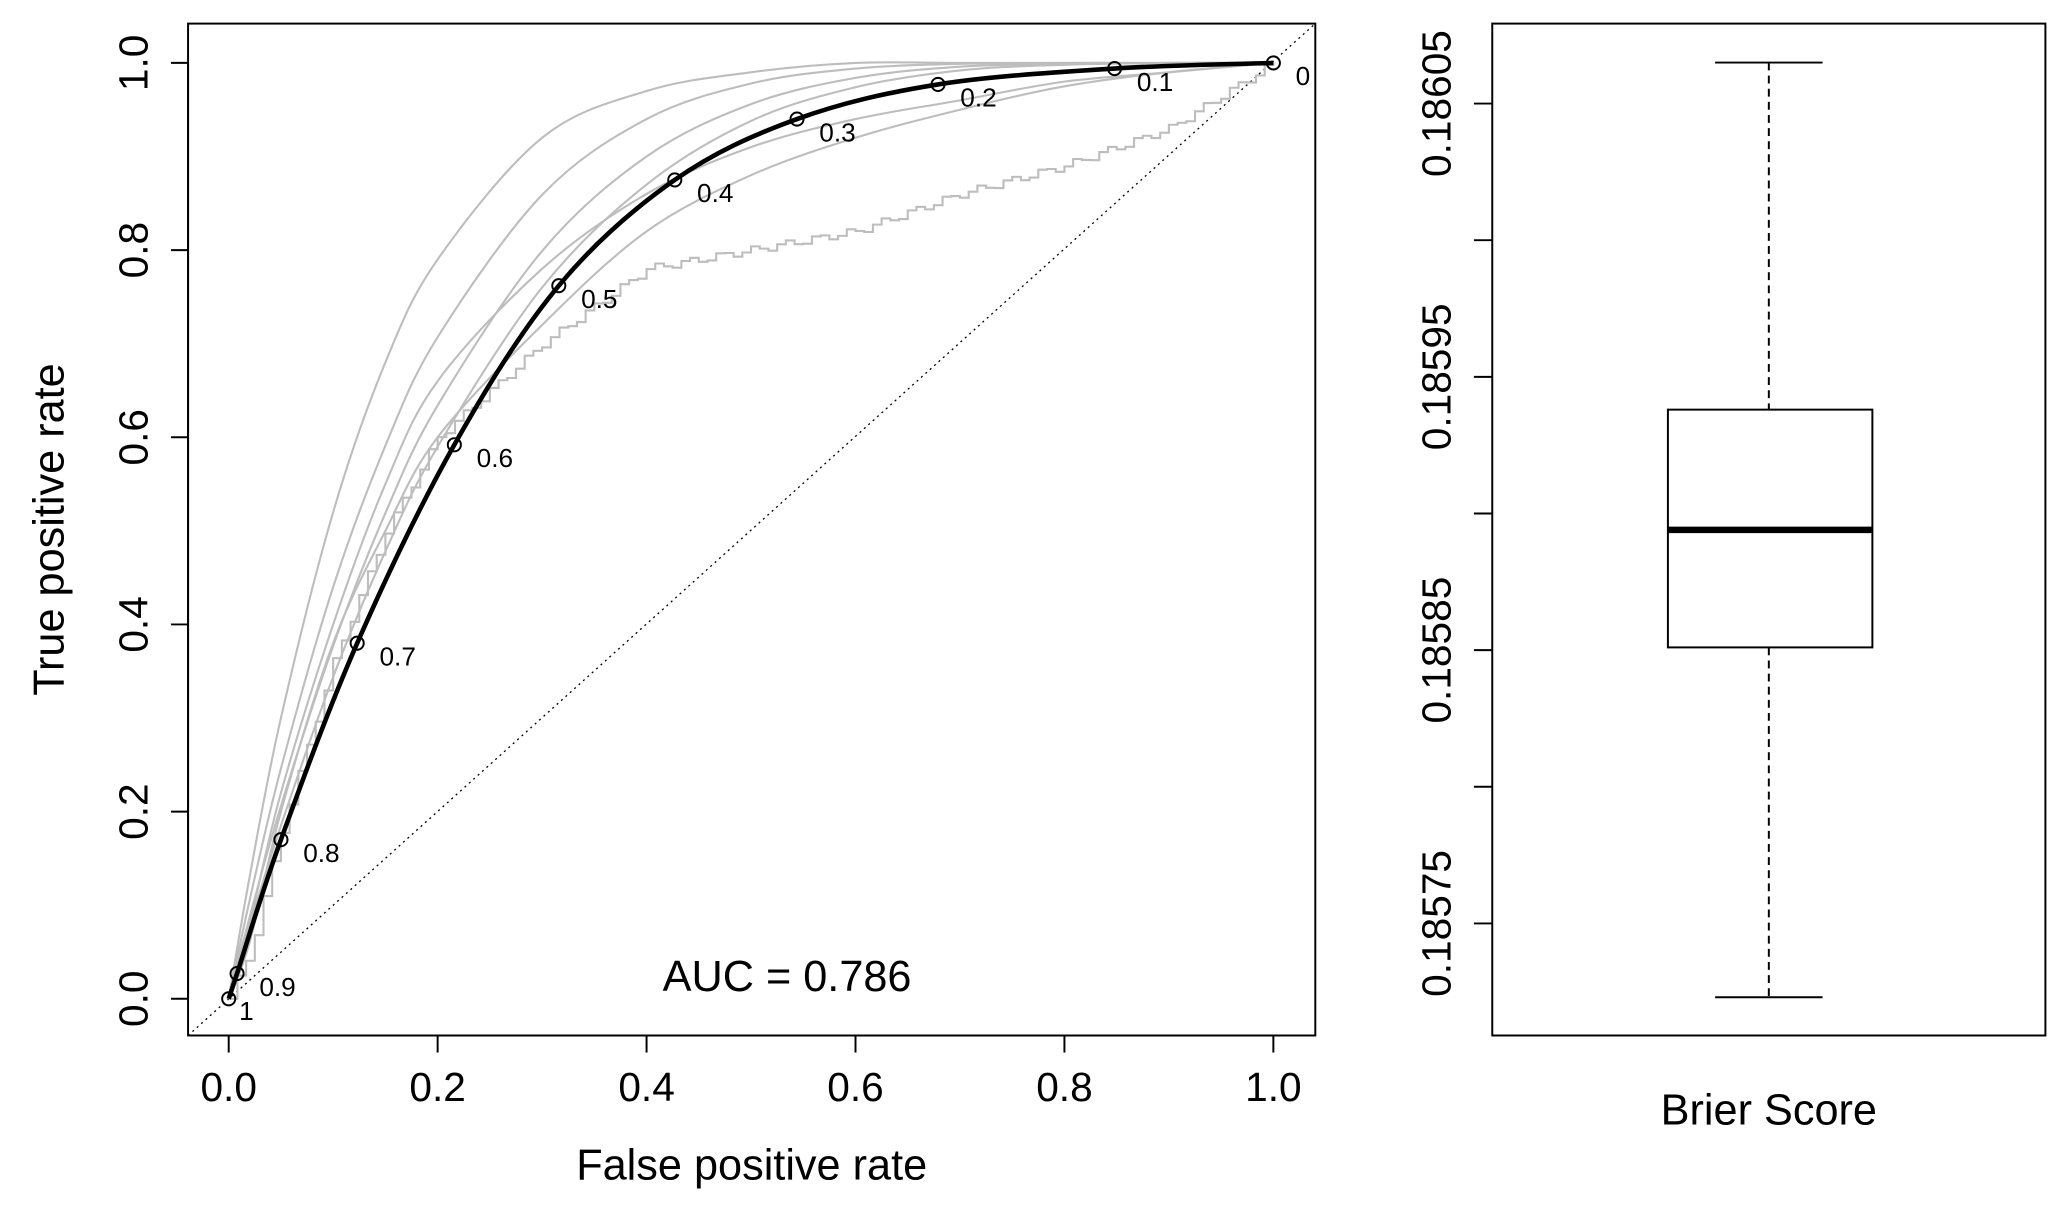  Describe the element at coordinates (150, 531) in the screenshot. I see `y-axis: 0.0 0.2 0.4 0.6 0.8 1.0` at that location.